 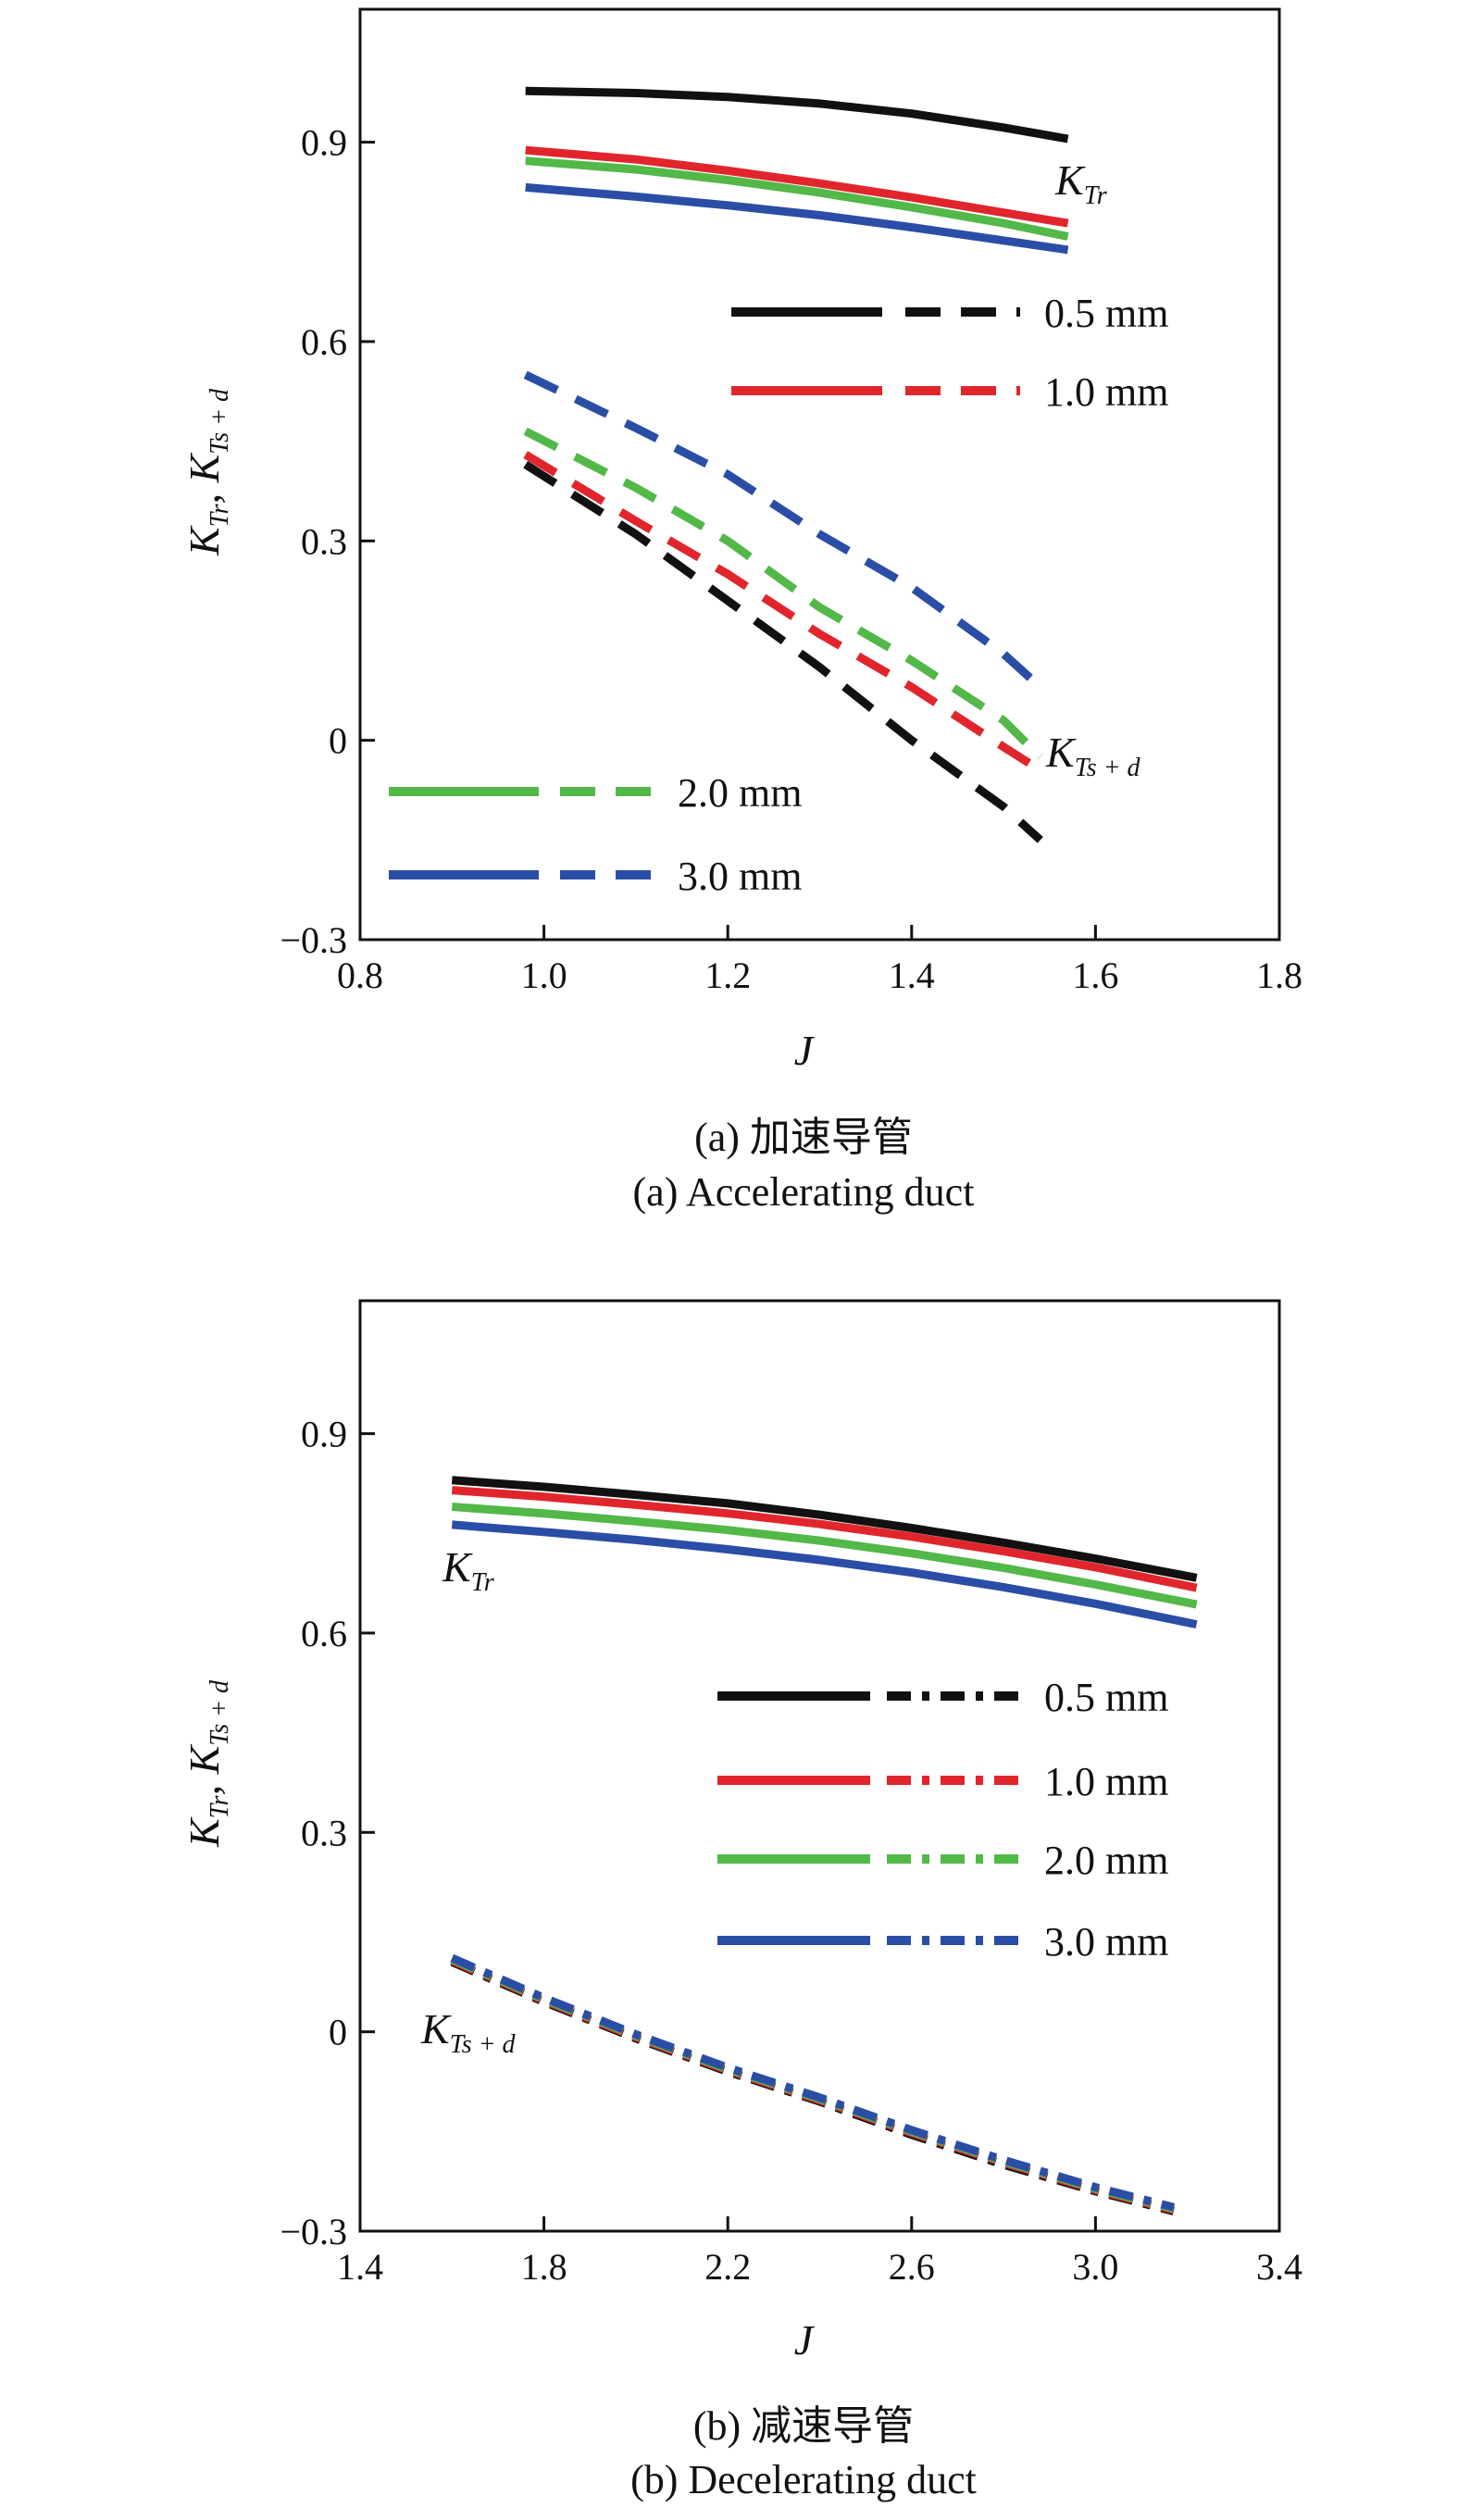 I want to click on x-ticks-a: 0.8 1.0 1.2 1.4 1.6 1.8, so click(x=819, y=960).